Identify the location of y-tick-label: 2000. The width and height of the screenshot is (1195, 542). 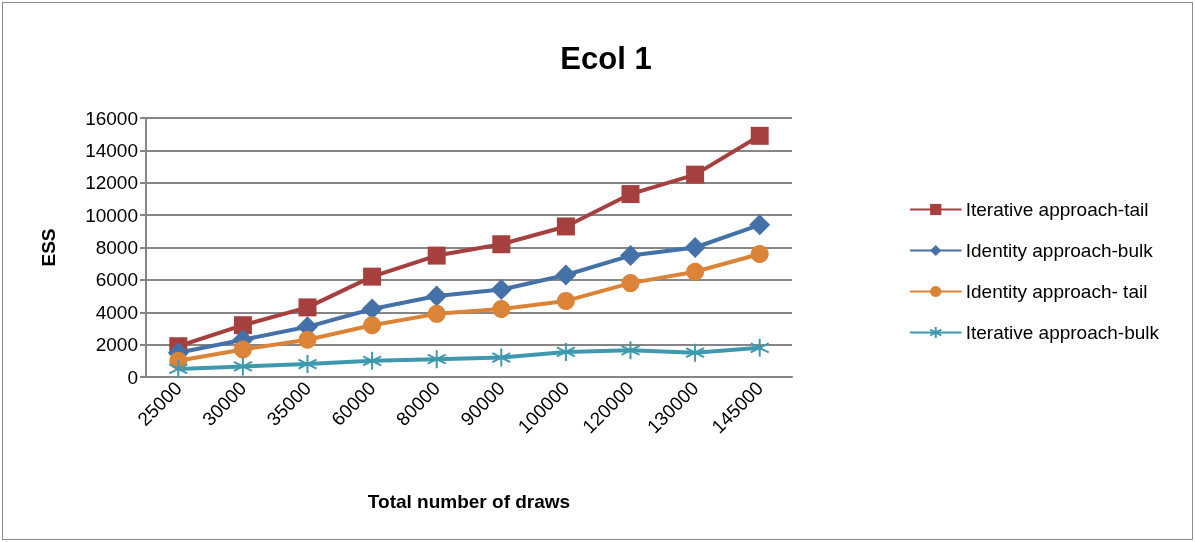
(116, 345).